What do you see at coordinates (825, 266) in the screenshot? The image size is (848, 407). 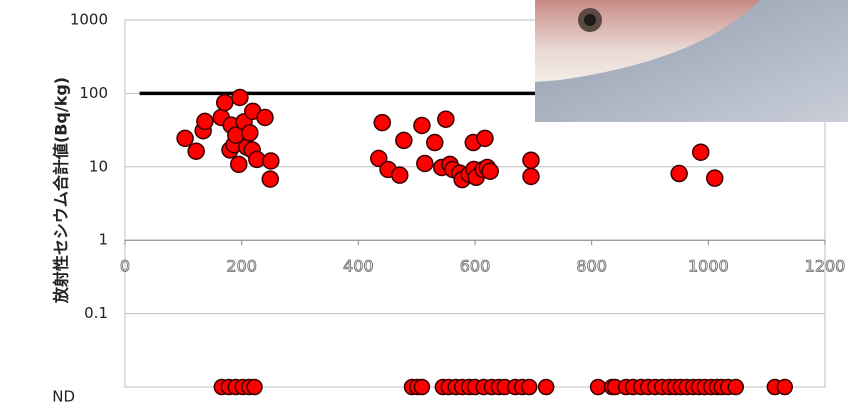 I see `x-tick-label: 1200` at bounding box center [825, 266].